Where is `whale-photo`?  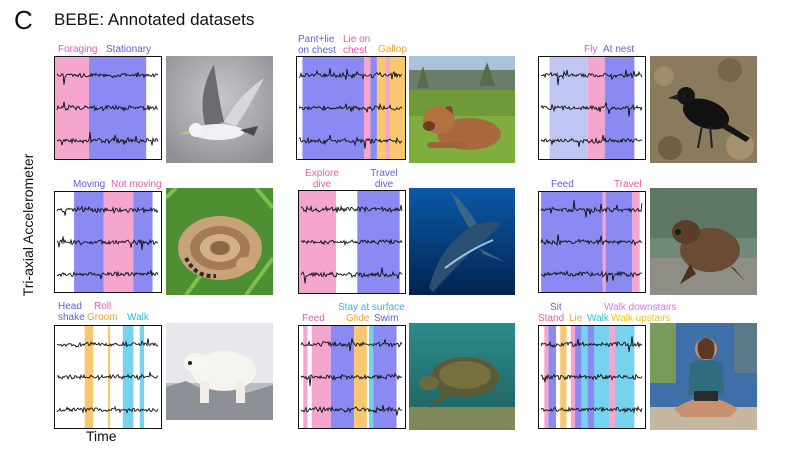
whale-photo is located at coordinates (462, 241).